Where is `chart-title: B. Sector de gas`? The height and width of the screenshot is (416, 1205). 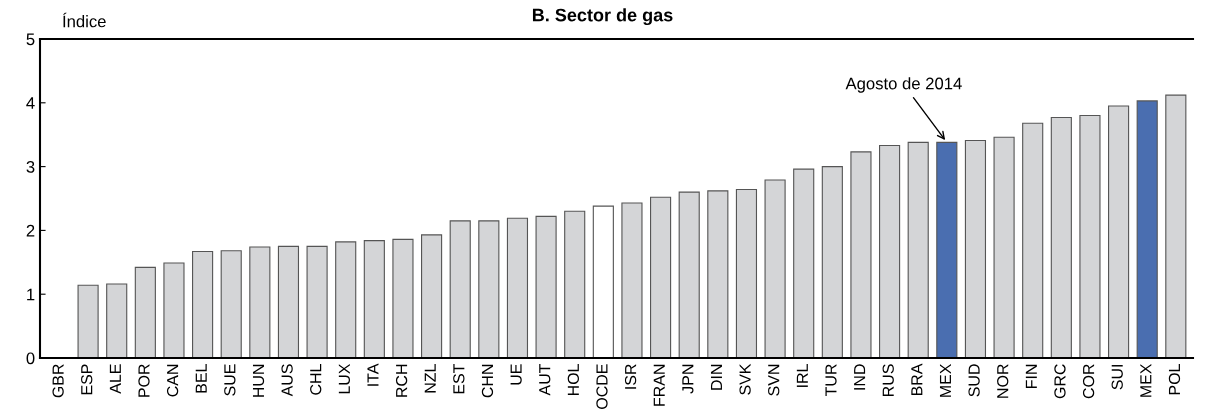
chart-title: B. Sector de gas is located at coordinates (602, 17).